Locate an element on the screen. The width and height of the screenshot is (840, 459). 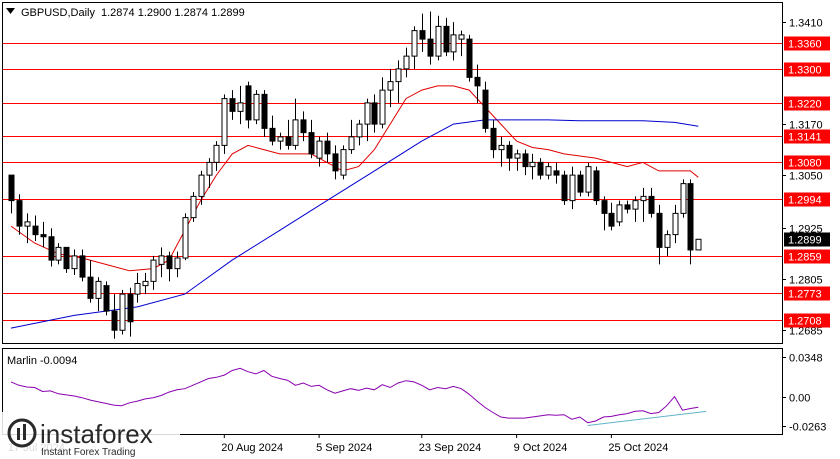
time-tick-label: 20 Aug 2024 is located at coordinates (252, 448).